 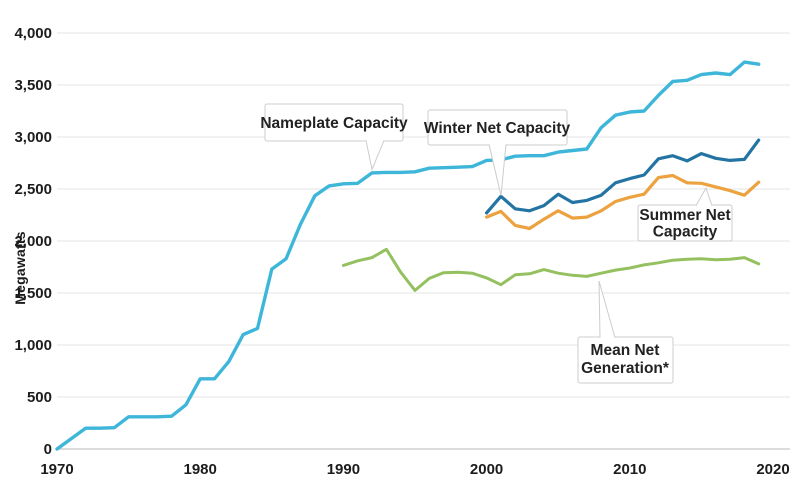 What do you see at coordinates (33, 137) in the screenshot?
I see `y-tick-label-3000: 3,000` at bounding box center [33, 137].